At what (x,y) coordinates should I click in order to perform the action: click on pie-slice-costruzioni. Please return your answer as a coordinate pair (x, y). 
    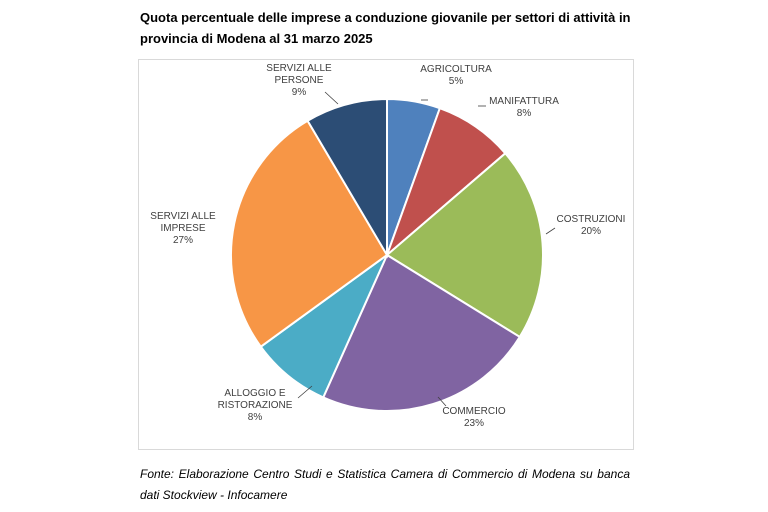
    Looking at the image, I should click on (464, 245).